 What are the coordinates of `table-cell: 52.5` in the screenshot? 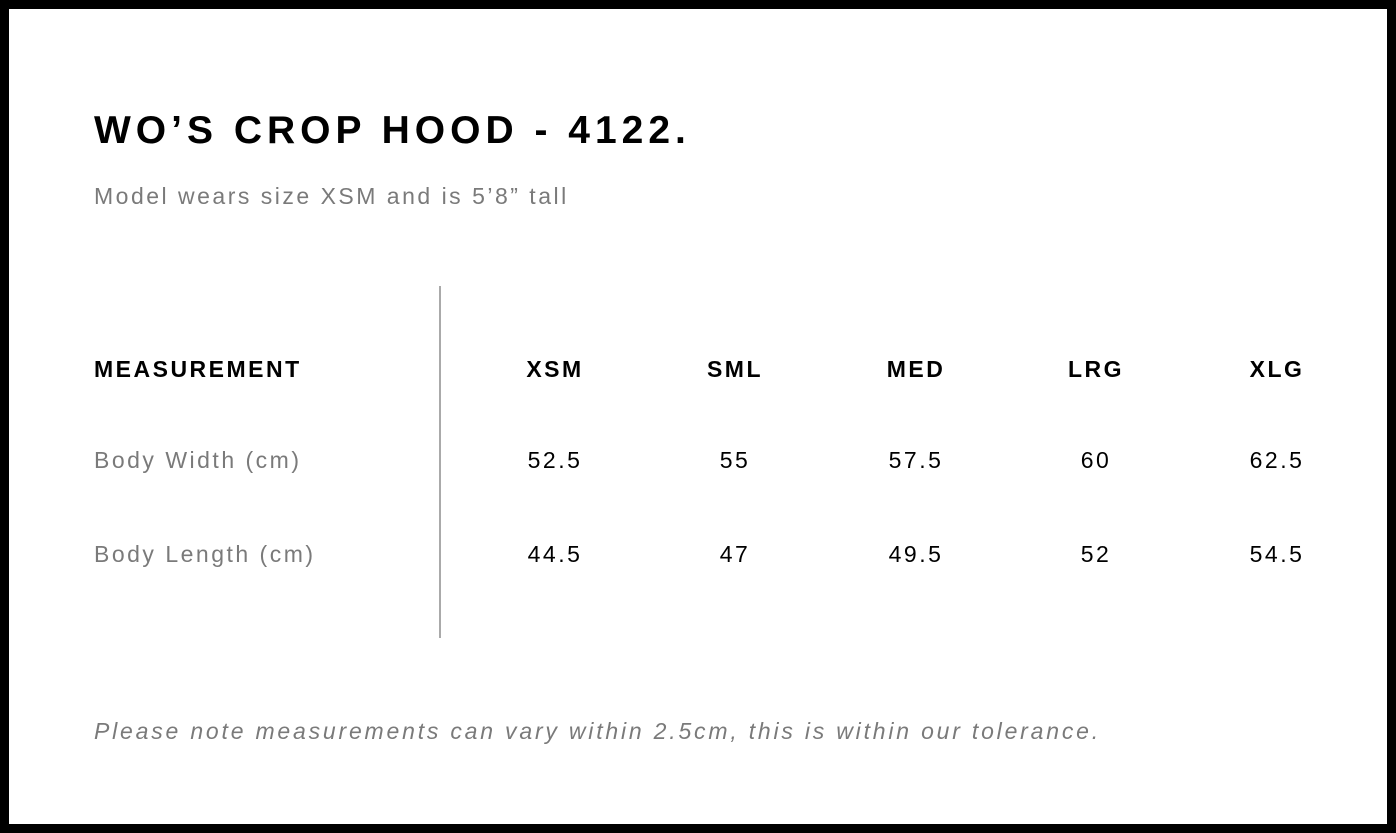 It's located at (555, 460).